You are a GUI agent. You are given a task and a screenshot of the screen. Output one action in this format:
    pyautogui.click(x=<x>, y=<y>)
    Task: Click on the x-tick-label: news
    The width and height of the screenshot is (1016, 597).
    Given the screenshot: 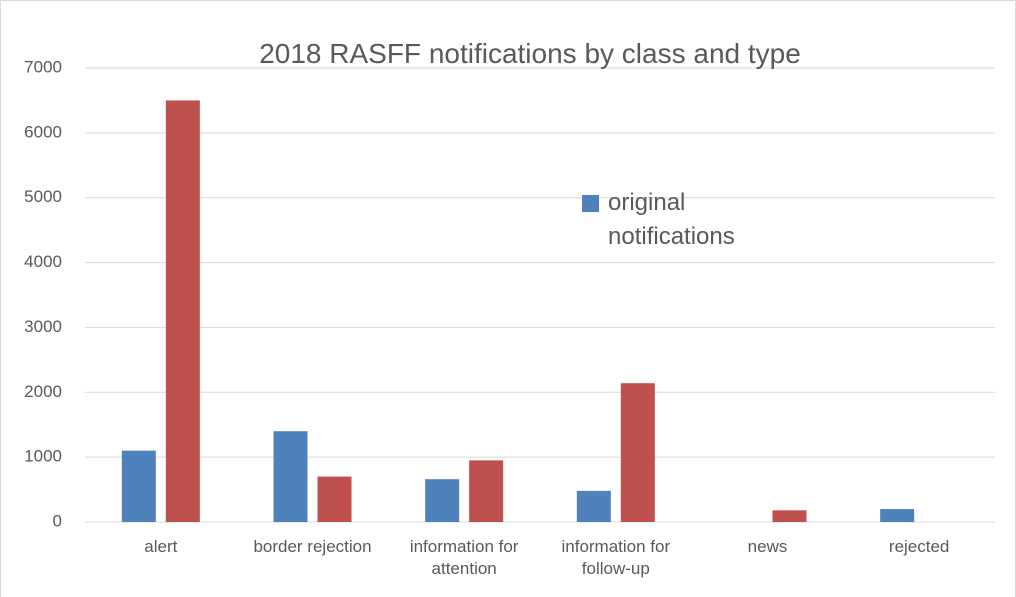 What is the action you would take?
    pyautogui.click(x=767, y=546)
    